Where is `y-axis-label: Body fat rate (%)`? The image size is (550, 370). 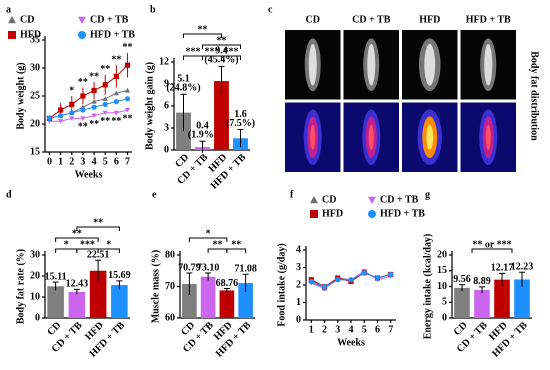
y-axis-label: Body fat rate (%) is located at coordinates (20, 286).